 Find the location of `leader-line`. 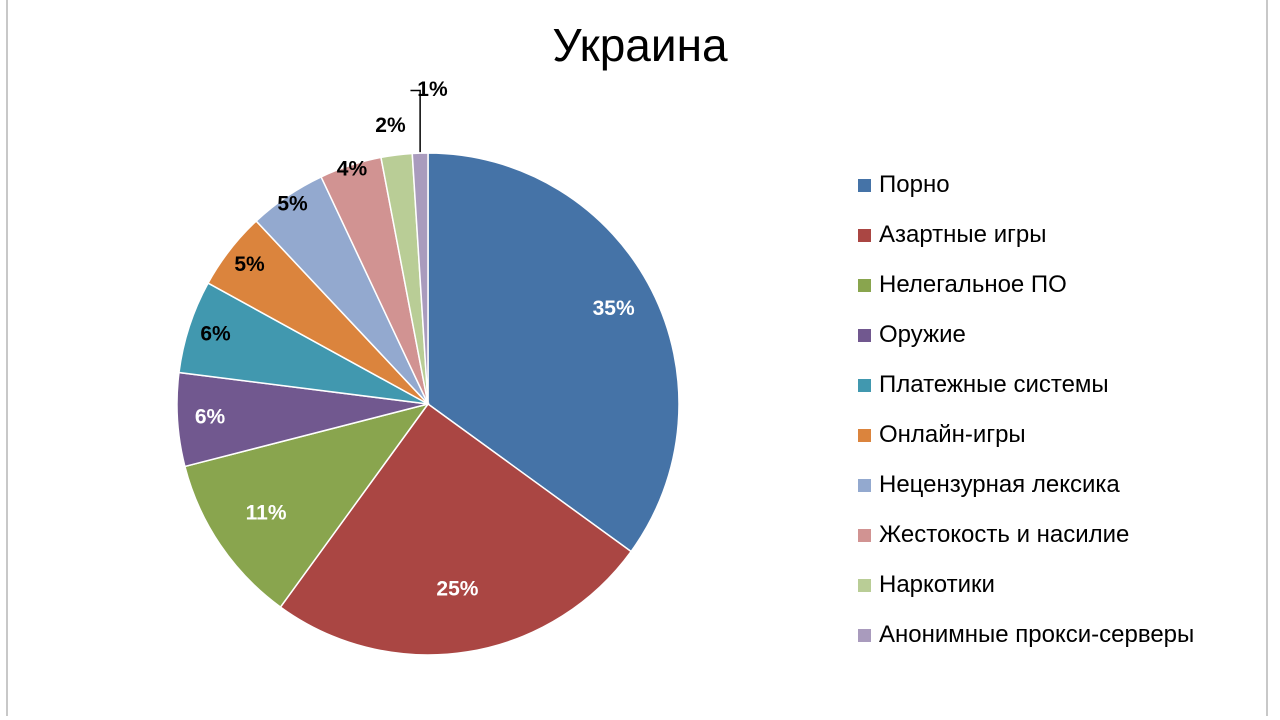

leader-line is located at coordinates (415, 121).